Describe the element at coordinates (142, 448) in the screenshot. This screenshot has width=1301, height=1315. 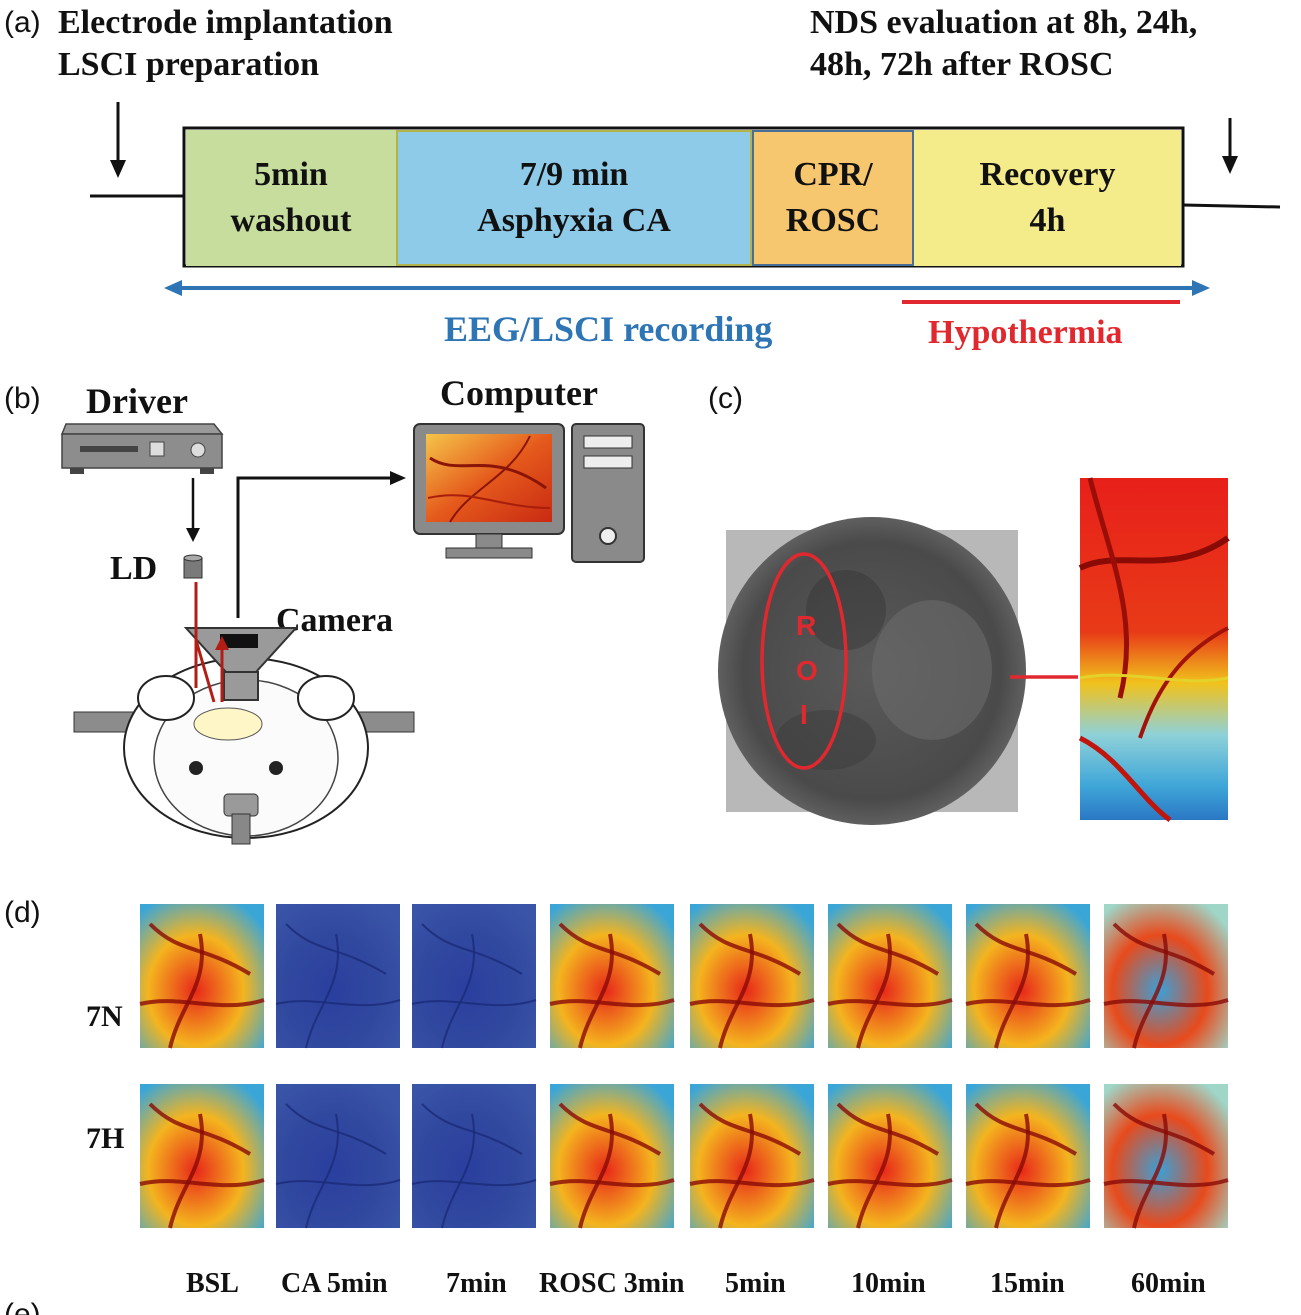
I see `driver-device-icon` at that location.